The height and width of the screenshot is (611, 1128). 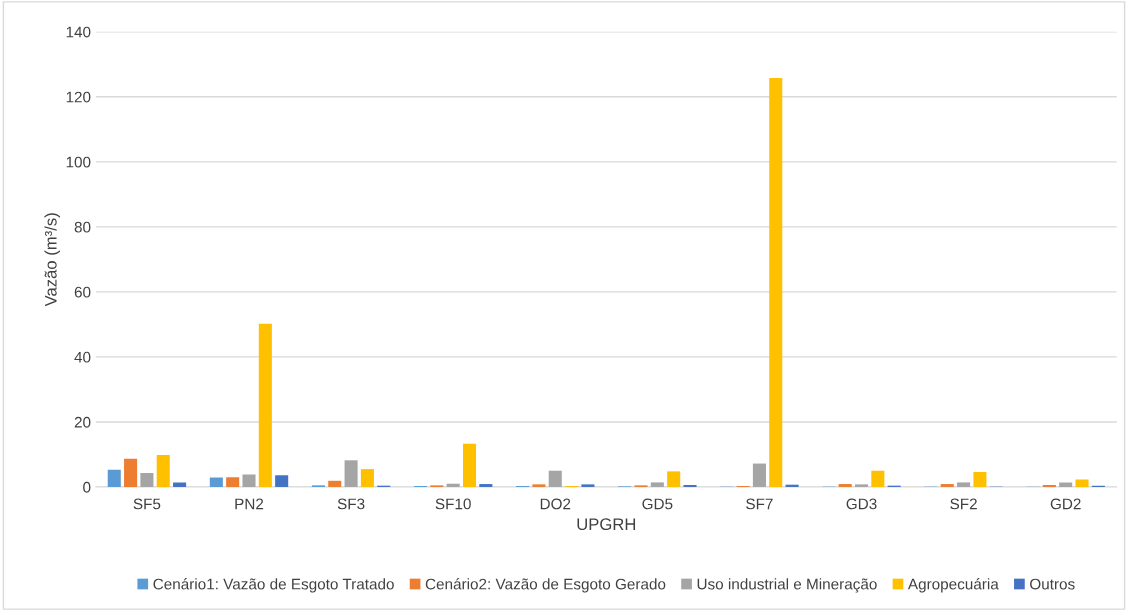 I want to click on x-tick-label: DO2, so click(x=555, y=504).